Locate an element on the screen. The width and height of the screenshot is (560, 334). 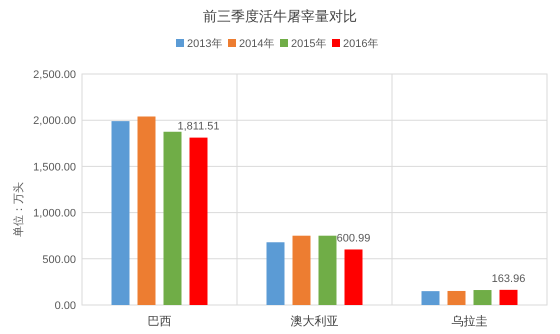
legend-label: 2013年 is located at coordinates (204, 44).